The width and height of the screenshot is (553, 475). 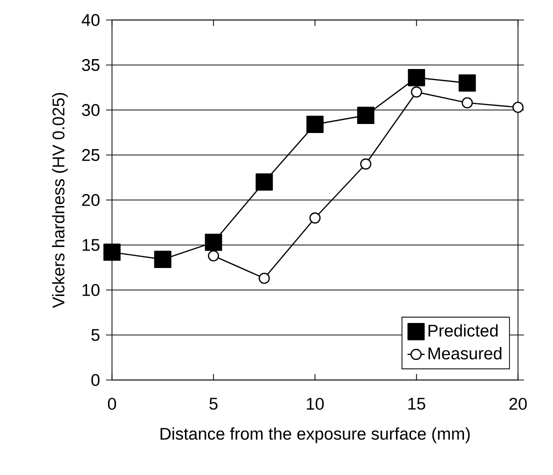 What do you see at coordinates (112, 404) in the screenshot?
I see `x-tick-label: 0` at bounding box center [112, 404].